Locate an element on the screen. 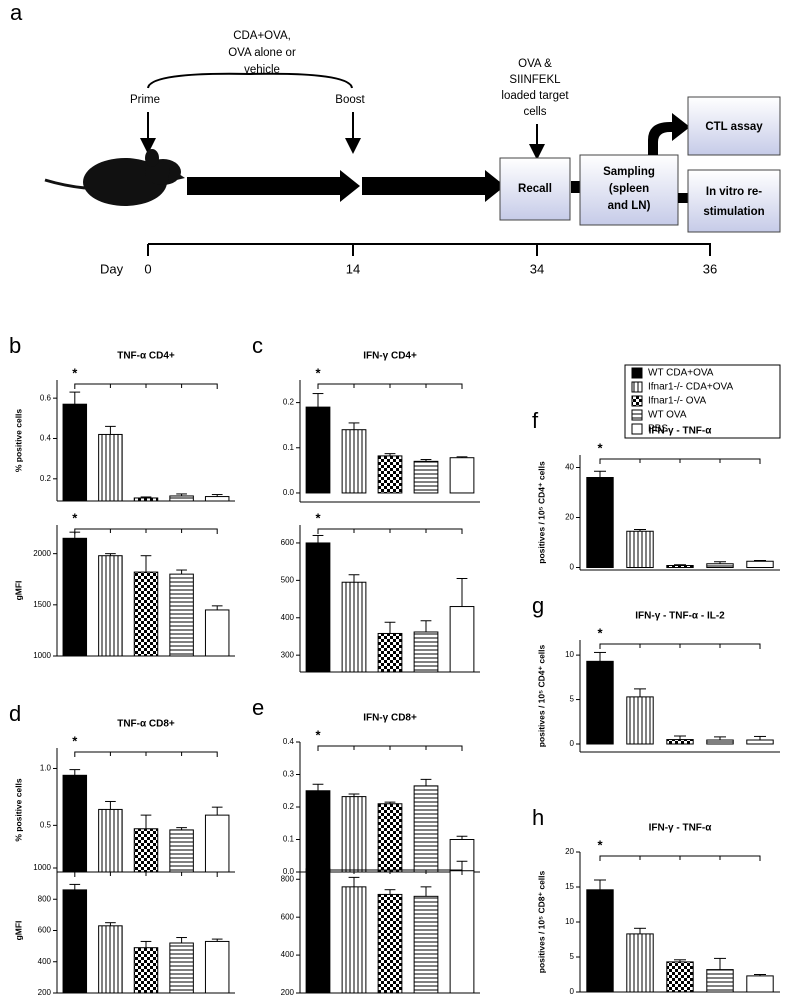 The width and height of the screenshot is (790, 1002). y-tick-label: 600 is located at coordinates (288, 542).